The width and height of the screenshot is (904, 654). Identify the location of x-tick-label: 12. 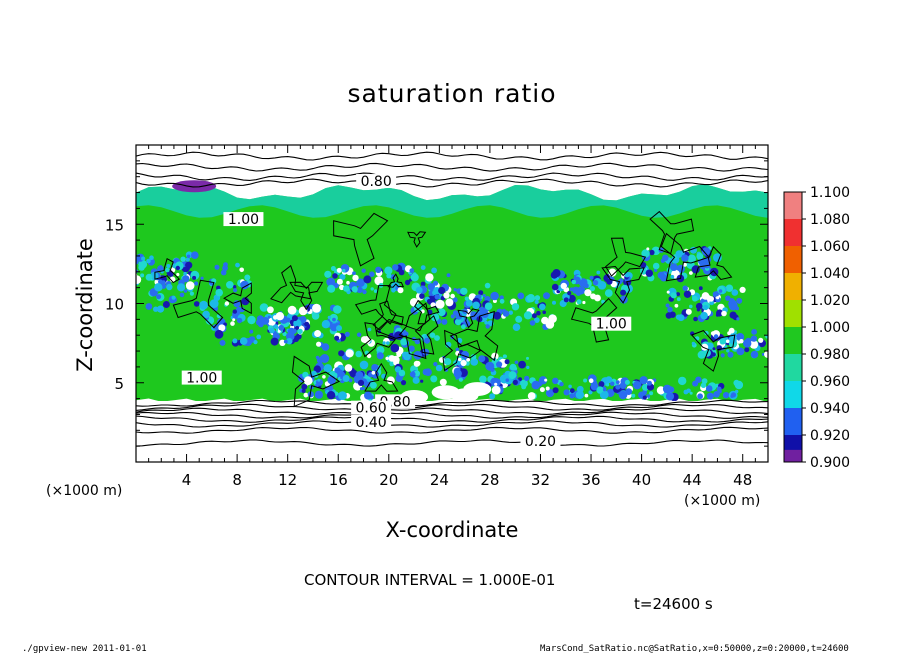
(287, 480).